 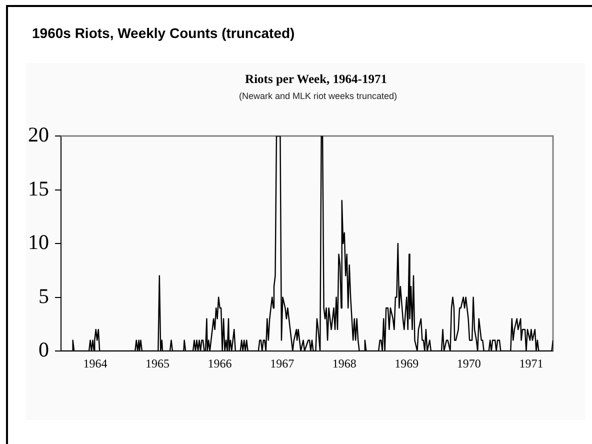 What do you see at coordinates (406, 363) in the screenshot?
I see `x-tick-label: 1969` at bounding box center [406, 363].